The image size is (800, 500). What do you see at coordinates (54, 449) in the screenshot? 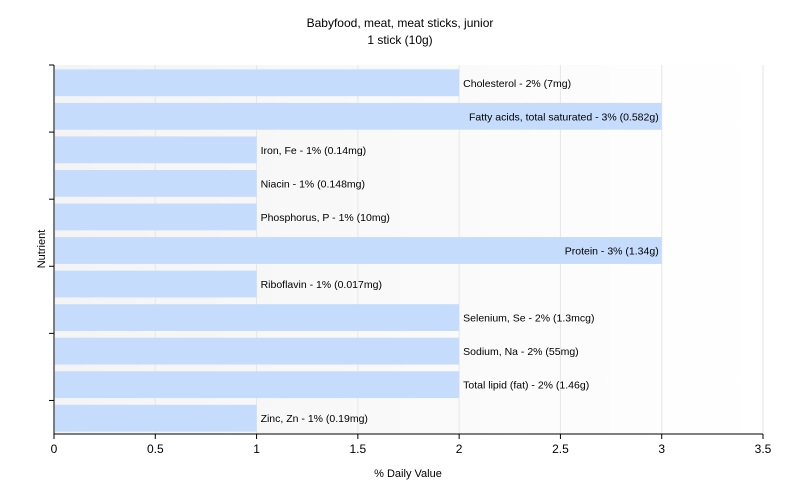
I see `x-tick-label: 0` at bounding box center [54, 449].